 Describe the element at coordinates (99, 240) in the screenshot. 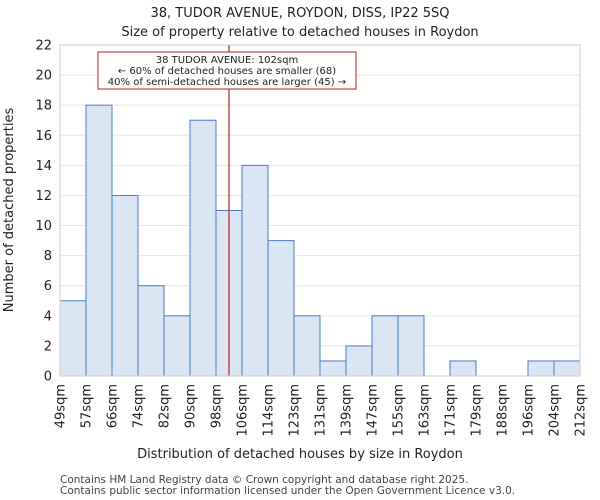

I see `bar-57sqm` at that location.